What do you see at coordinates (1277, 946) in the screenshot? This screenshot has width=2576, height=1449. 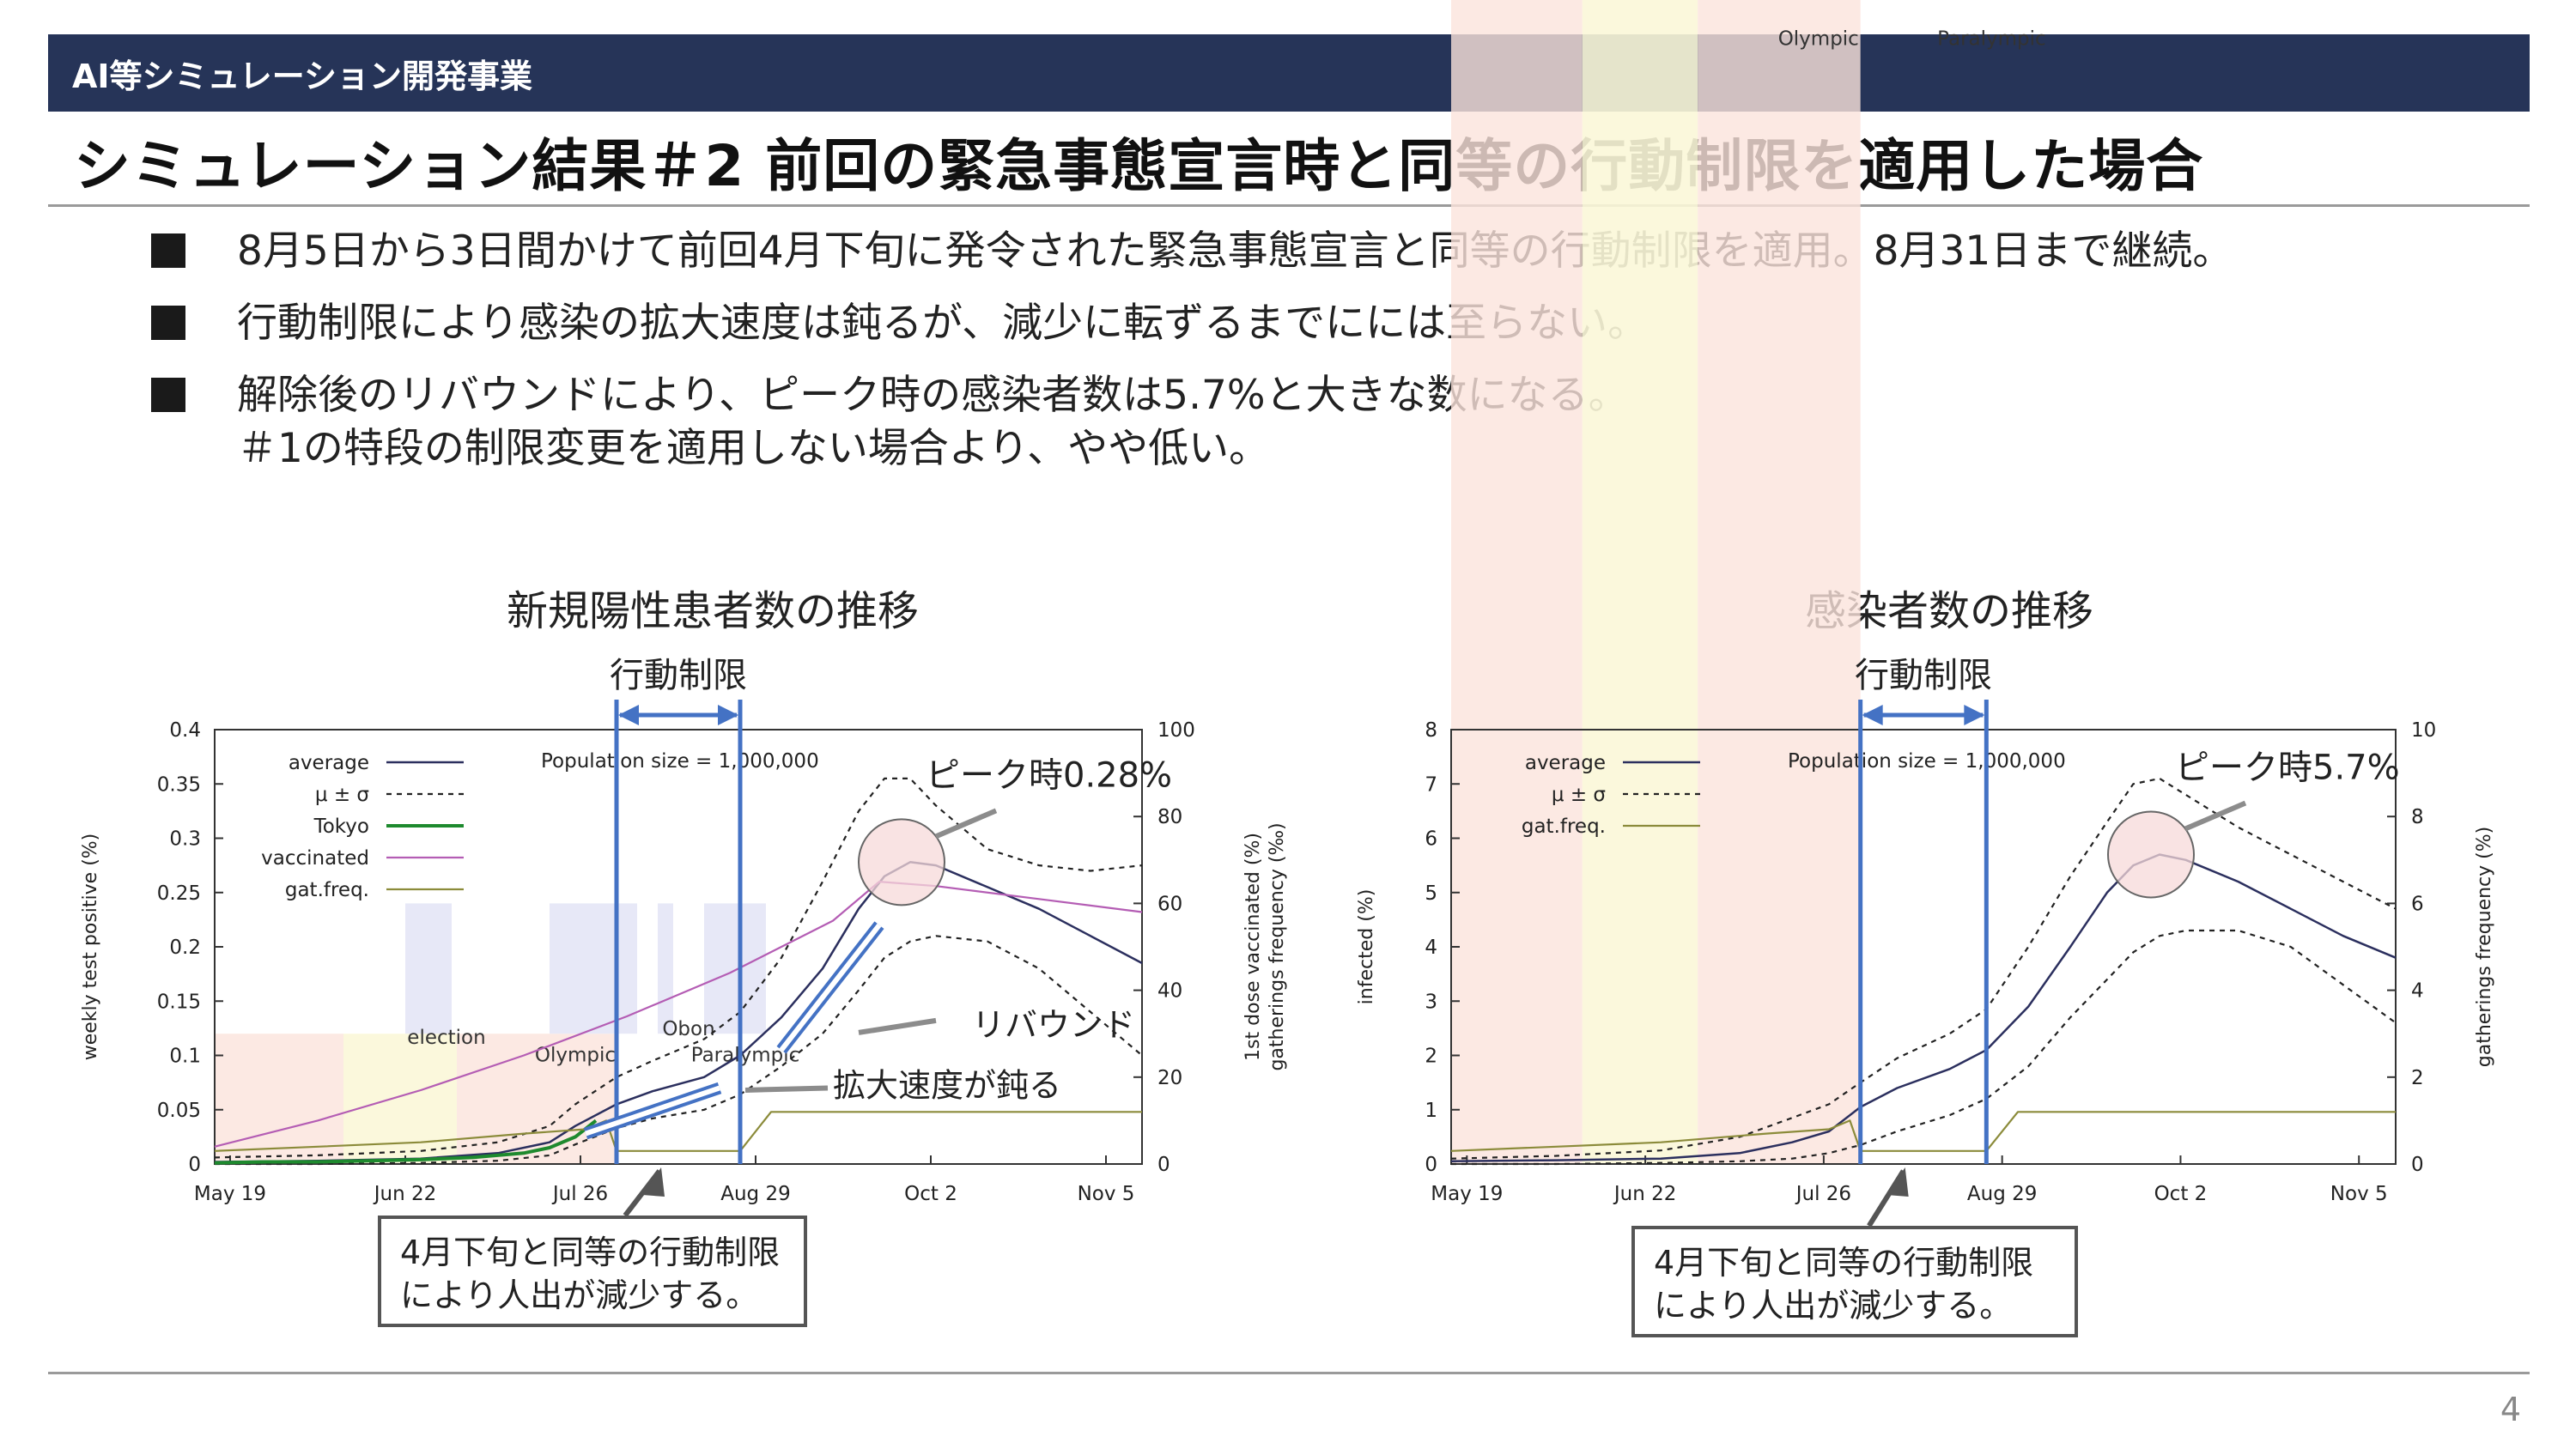 I see `left-y2label: gatherings frequency (‰)` at bounding box center [1277, 946].